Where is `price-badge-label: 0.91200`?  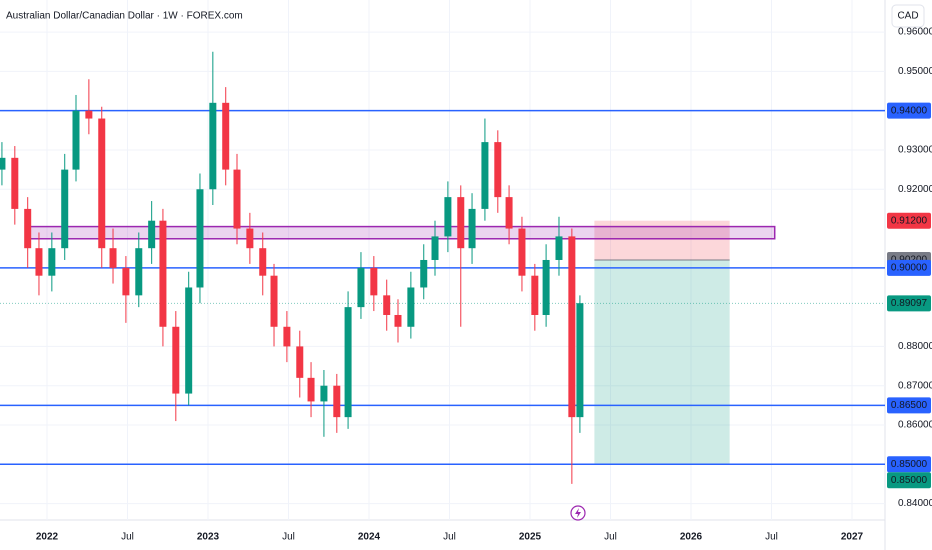 price-badge-label: 0.91200 is located at coordinates (909, 220).